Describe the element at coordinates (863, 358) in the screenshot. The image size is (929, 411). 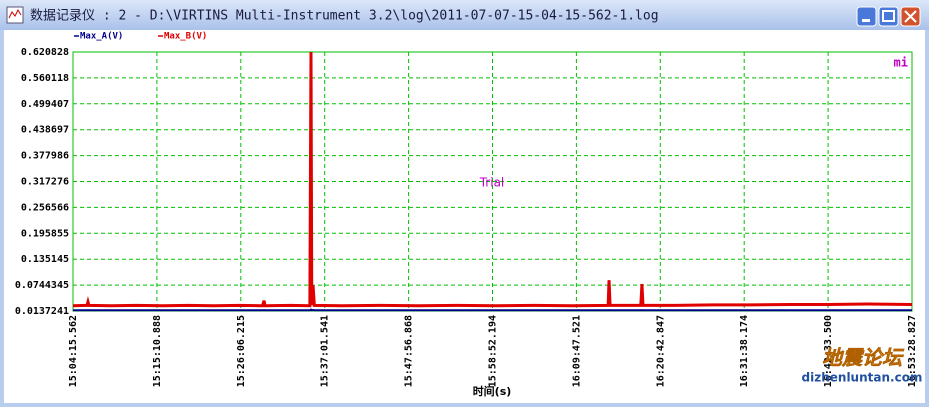
I see `watermark-logo: 地震论坛` at that location.